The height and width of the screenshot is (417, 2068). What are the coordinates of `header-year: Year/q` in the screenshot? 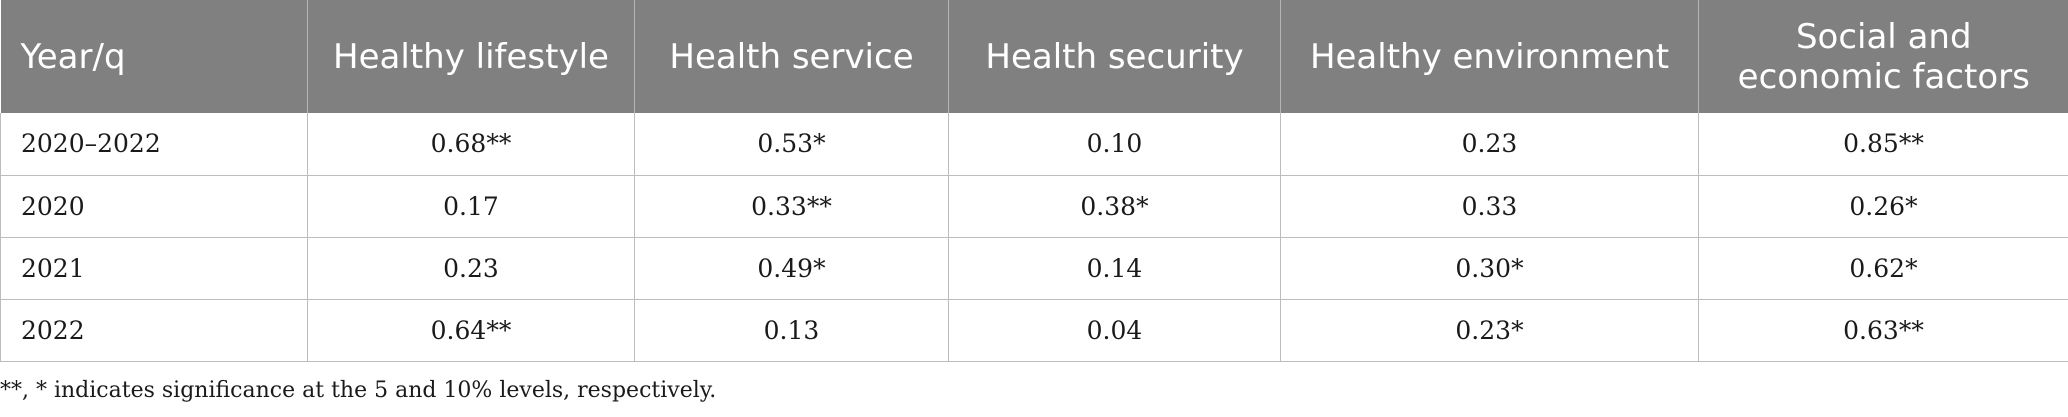 It's located at (154, 56).